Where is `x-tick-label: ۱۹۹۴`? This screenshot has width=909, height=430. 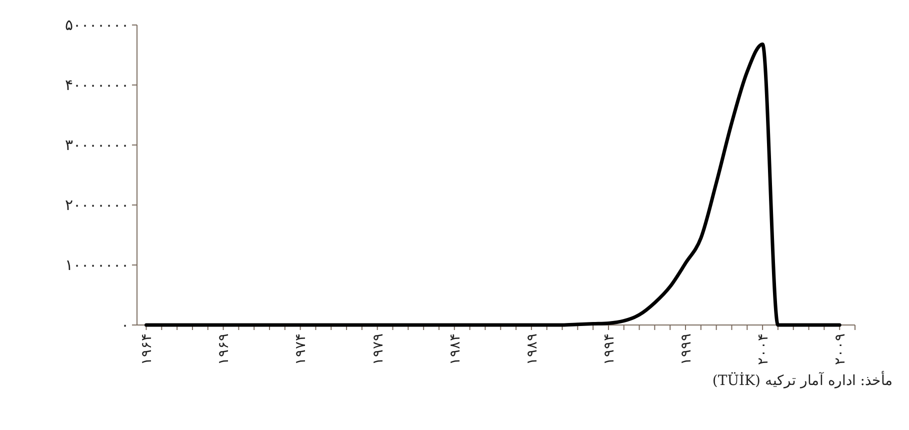 x-tick-label: ۱۹۹۴ is located at coordinates (609, 349).